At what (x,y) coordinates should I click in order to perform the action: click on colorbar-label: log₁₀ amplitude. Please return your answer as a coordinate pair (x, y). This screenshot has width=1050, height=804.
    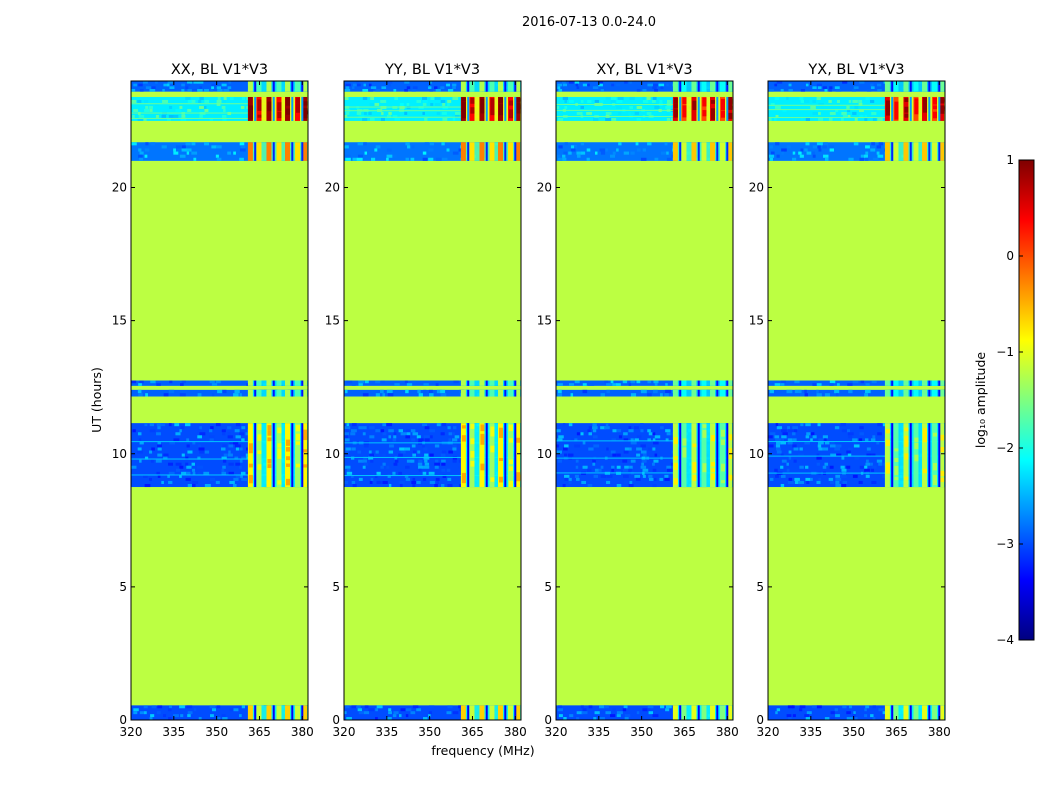
    Looking at the image, I should click on (980, 400).